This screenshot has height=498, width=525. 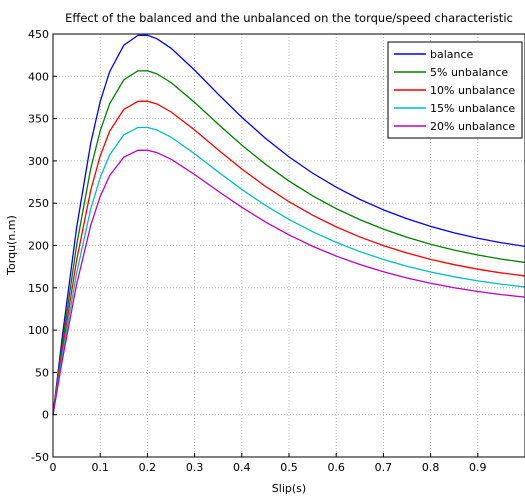 What do you see at coordinates (42, 372) in the screenshot?
I see `y-tick-label: 50` at bounding box center [42, 372].